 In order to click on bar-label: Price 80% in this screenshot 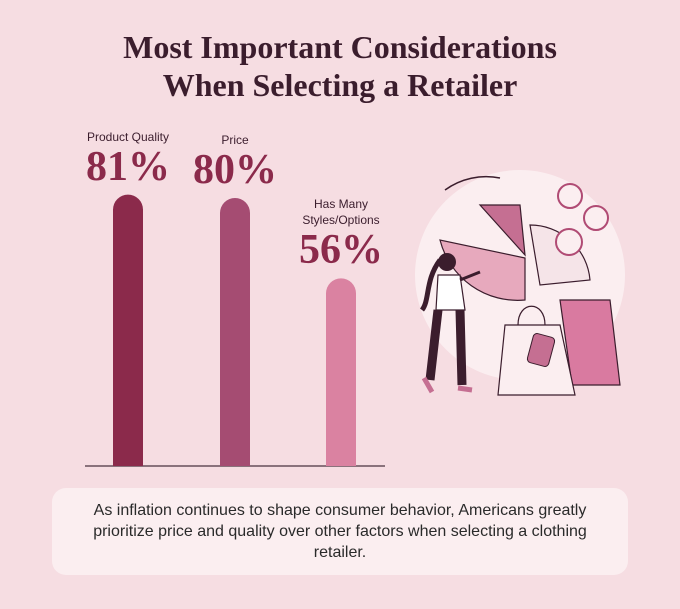, I will do `click(235, 162)`.